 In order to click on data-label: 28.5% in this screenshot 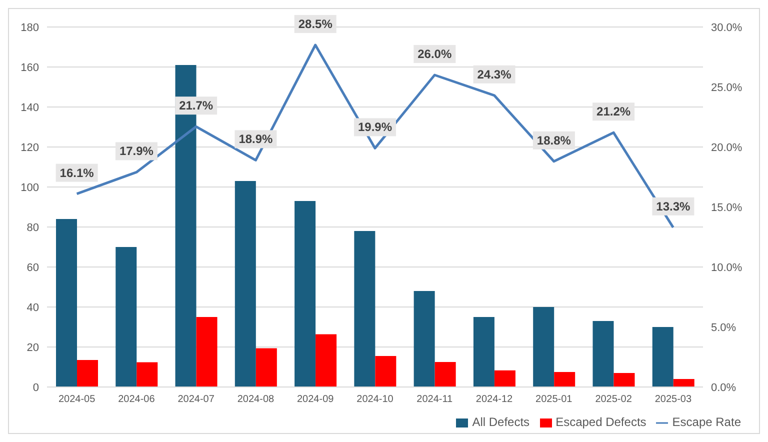, I will do `click(315, 24)`.